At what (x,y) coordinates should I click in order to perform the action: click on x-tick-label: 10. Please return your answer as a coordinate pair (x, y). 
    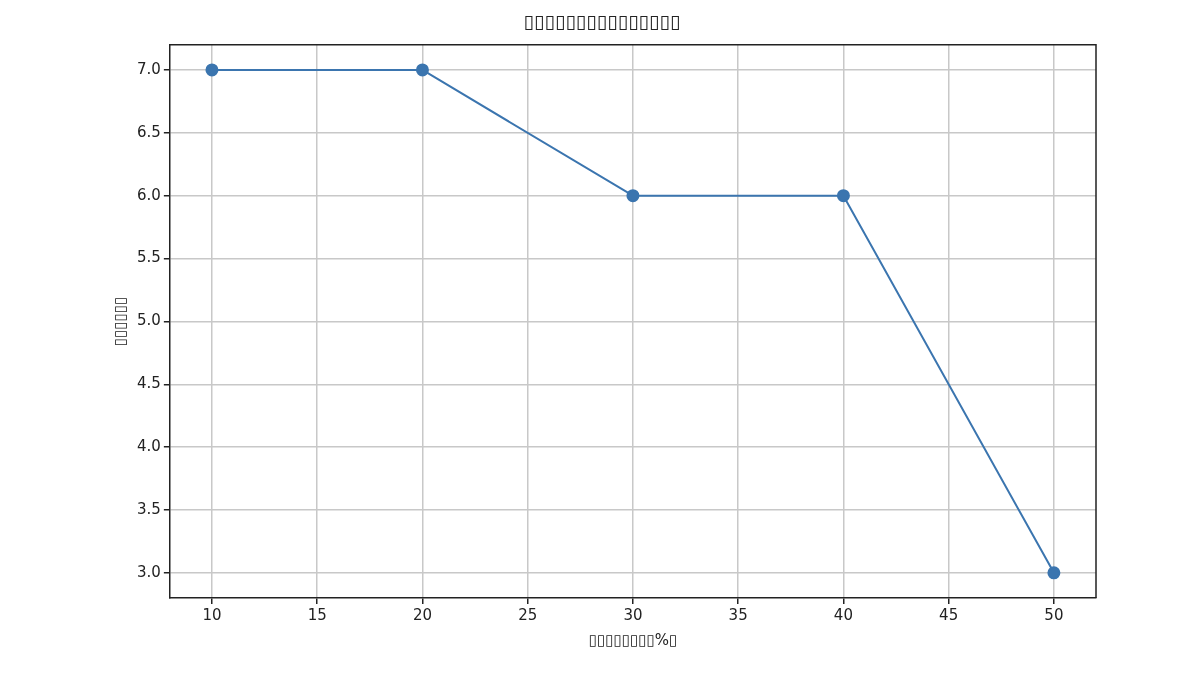
    Looking at the image, I should click on (212, 614).